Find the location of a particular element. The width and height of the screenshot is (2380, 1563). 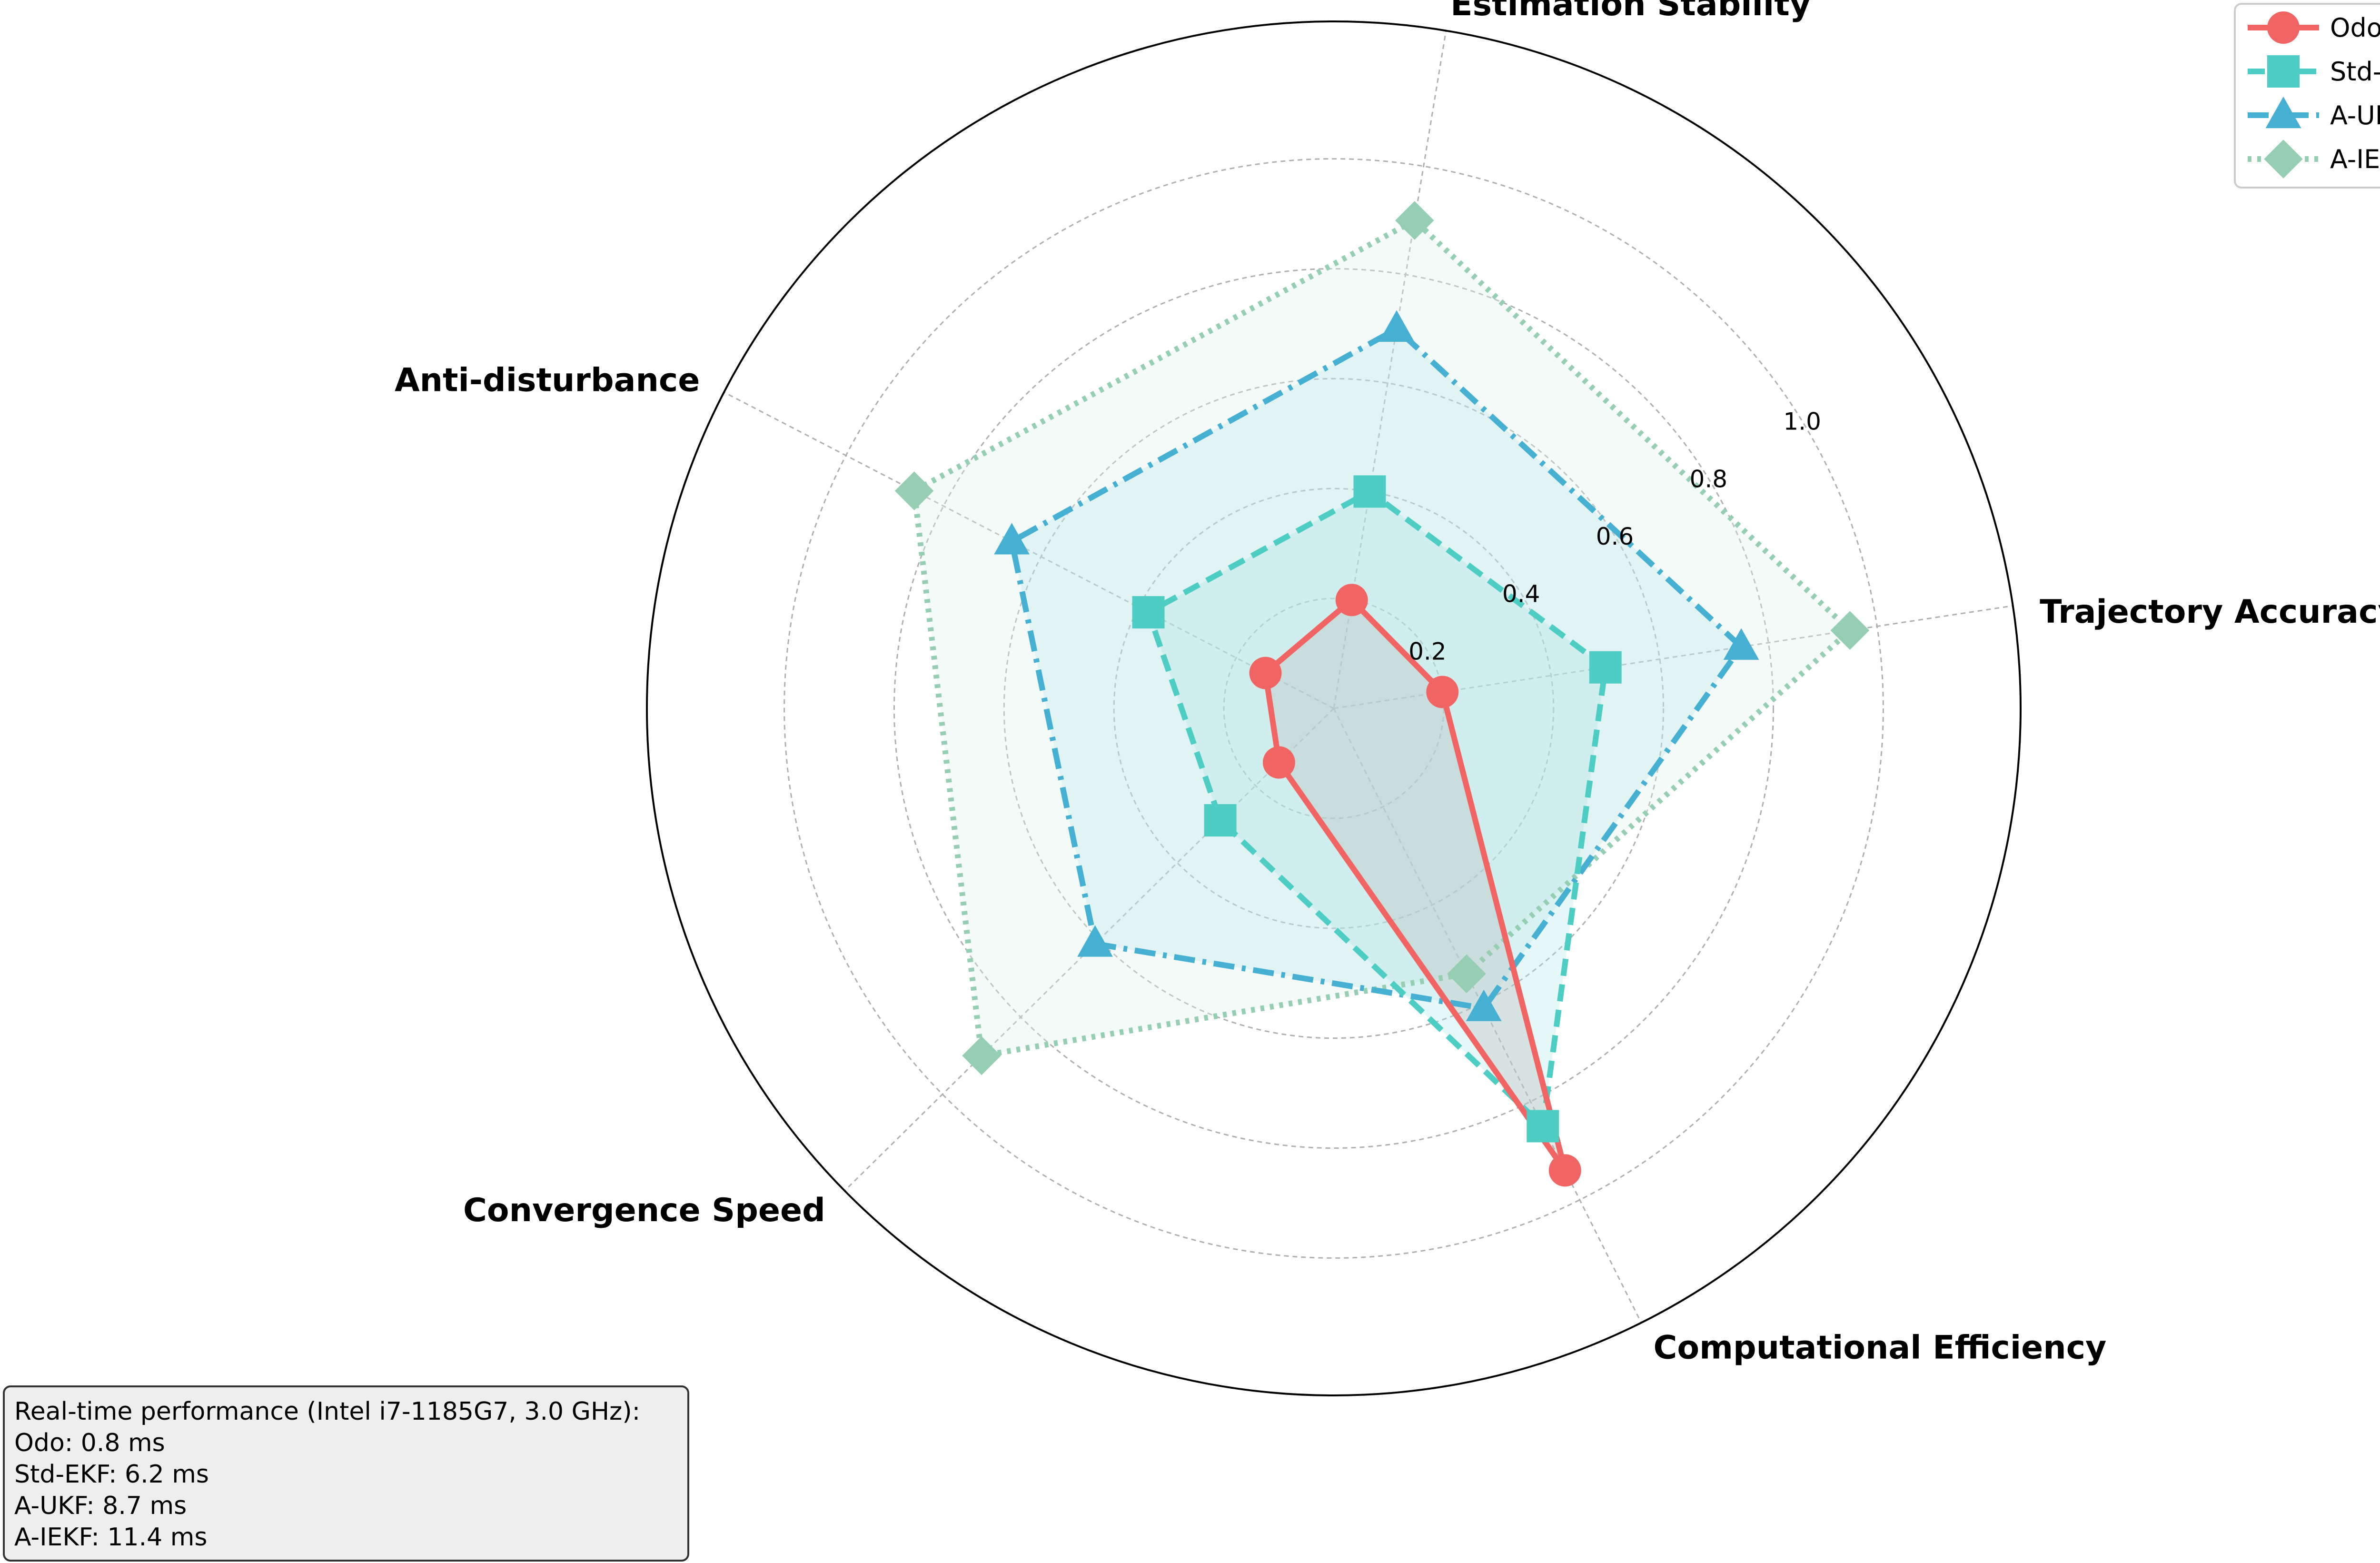

legend-label-A-IEKF: A-IEKF is located at coordinates (2355, 159).